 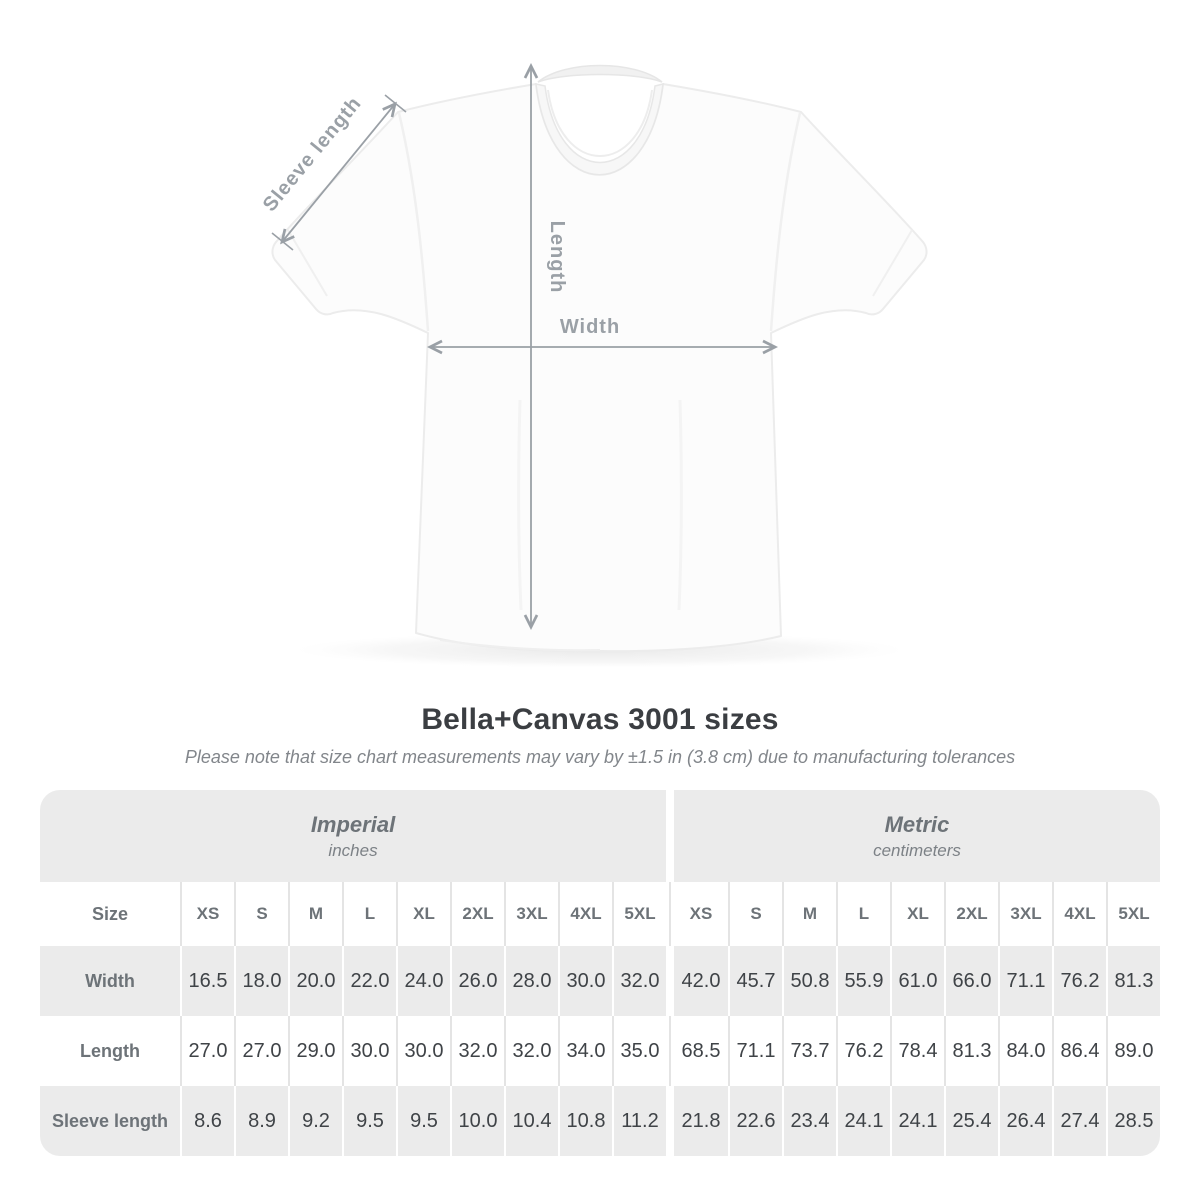 I want to click on size-value-cell: 10.0, so click(x=477, y=1121).